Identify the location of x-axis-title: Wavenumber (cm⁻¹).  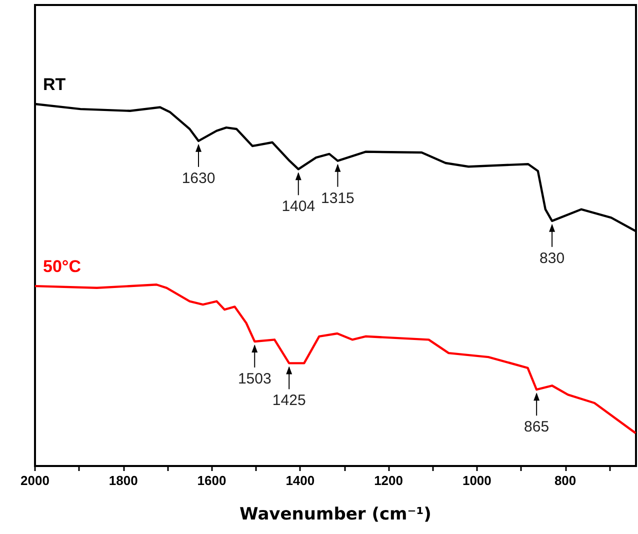
(336, 514).